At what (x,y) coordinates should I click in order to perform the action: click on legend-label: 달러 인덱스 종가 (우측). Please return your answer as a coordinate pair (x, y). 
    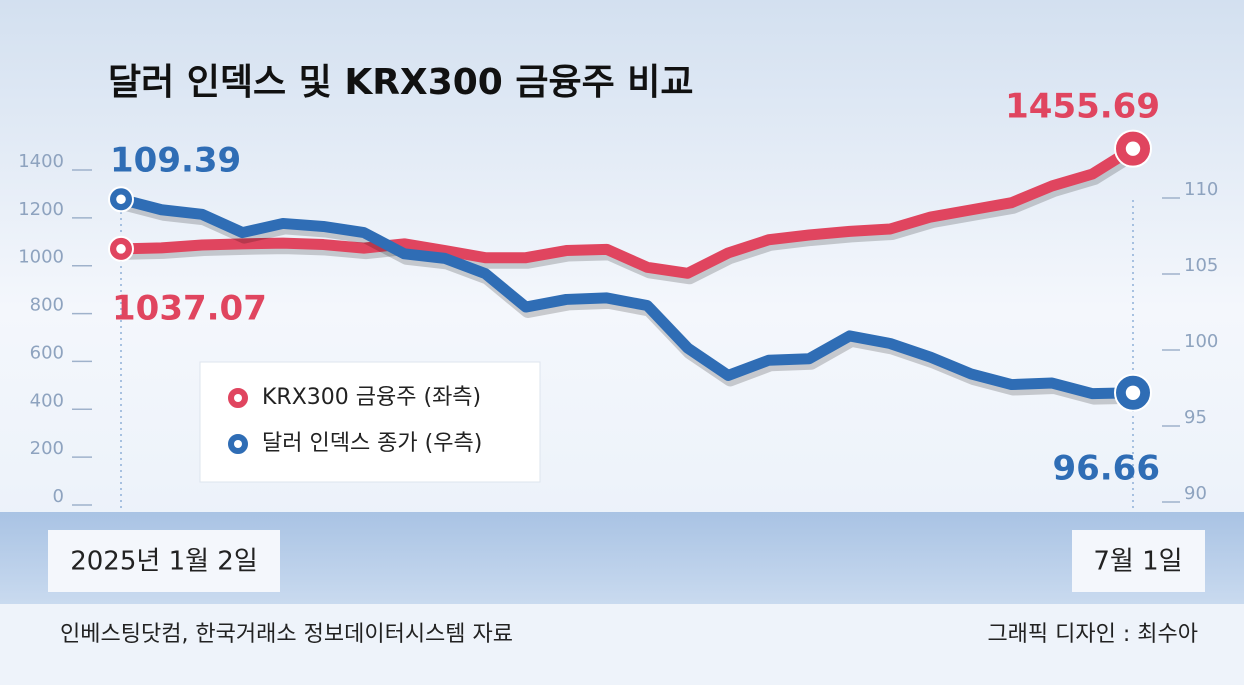
    Looking at the image, I should click on (372, 443).